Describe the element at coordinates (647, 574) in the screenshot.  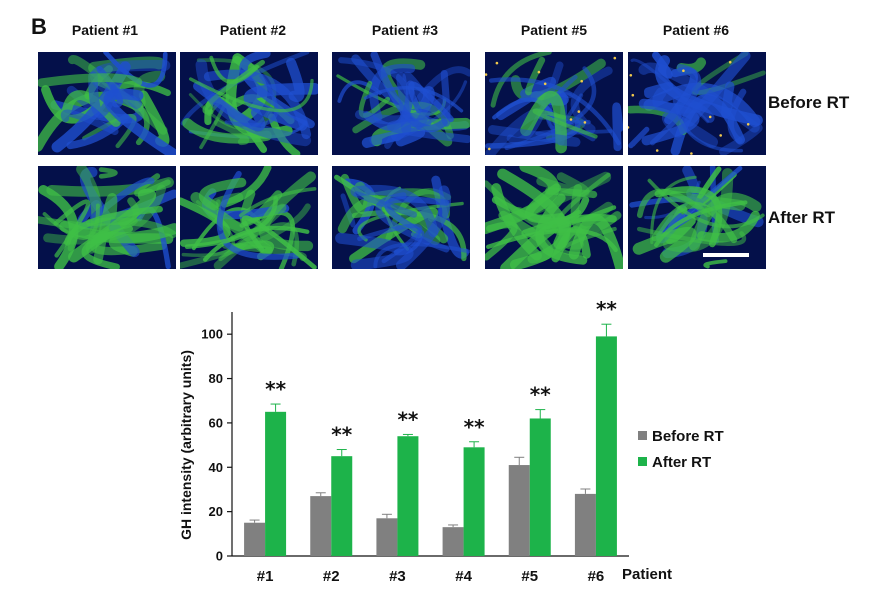
I see `x-axis-title: Patient` at that location.